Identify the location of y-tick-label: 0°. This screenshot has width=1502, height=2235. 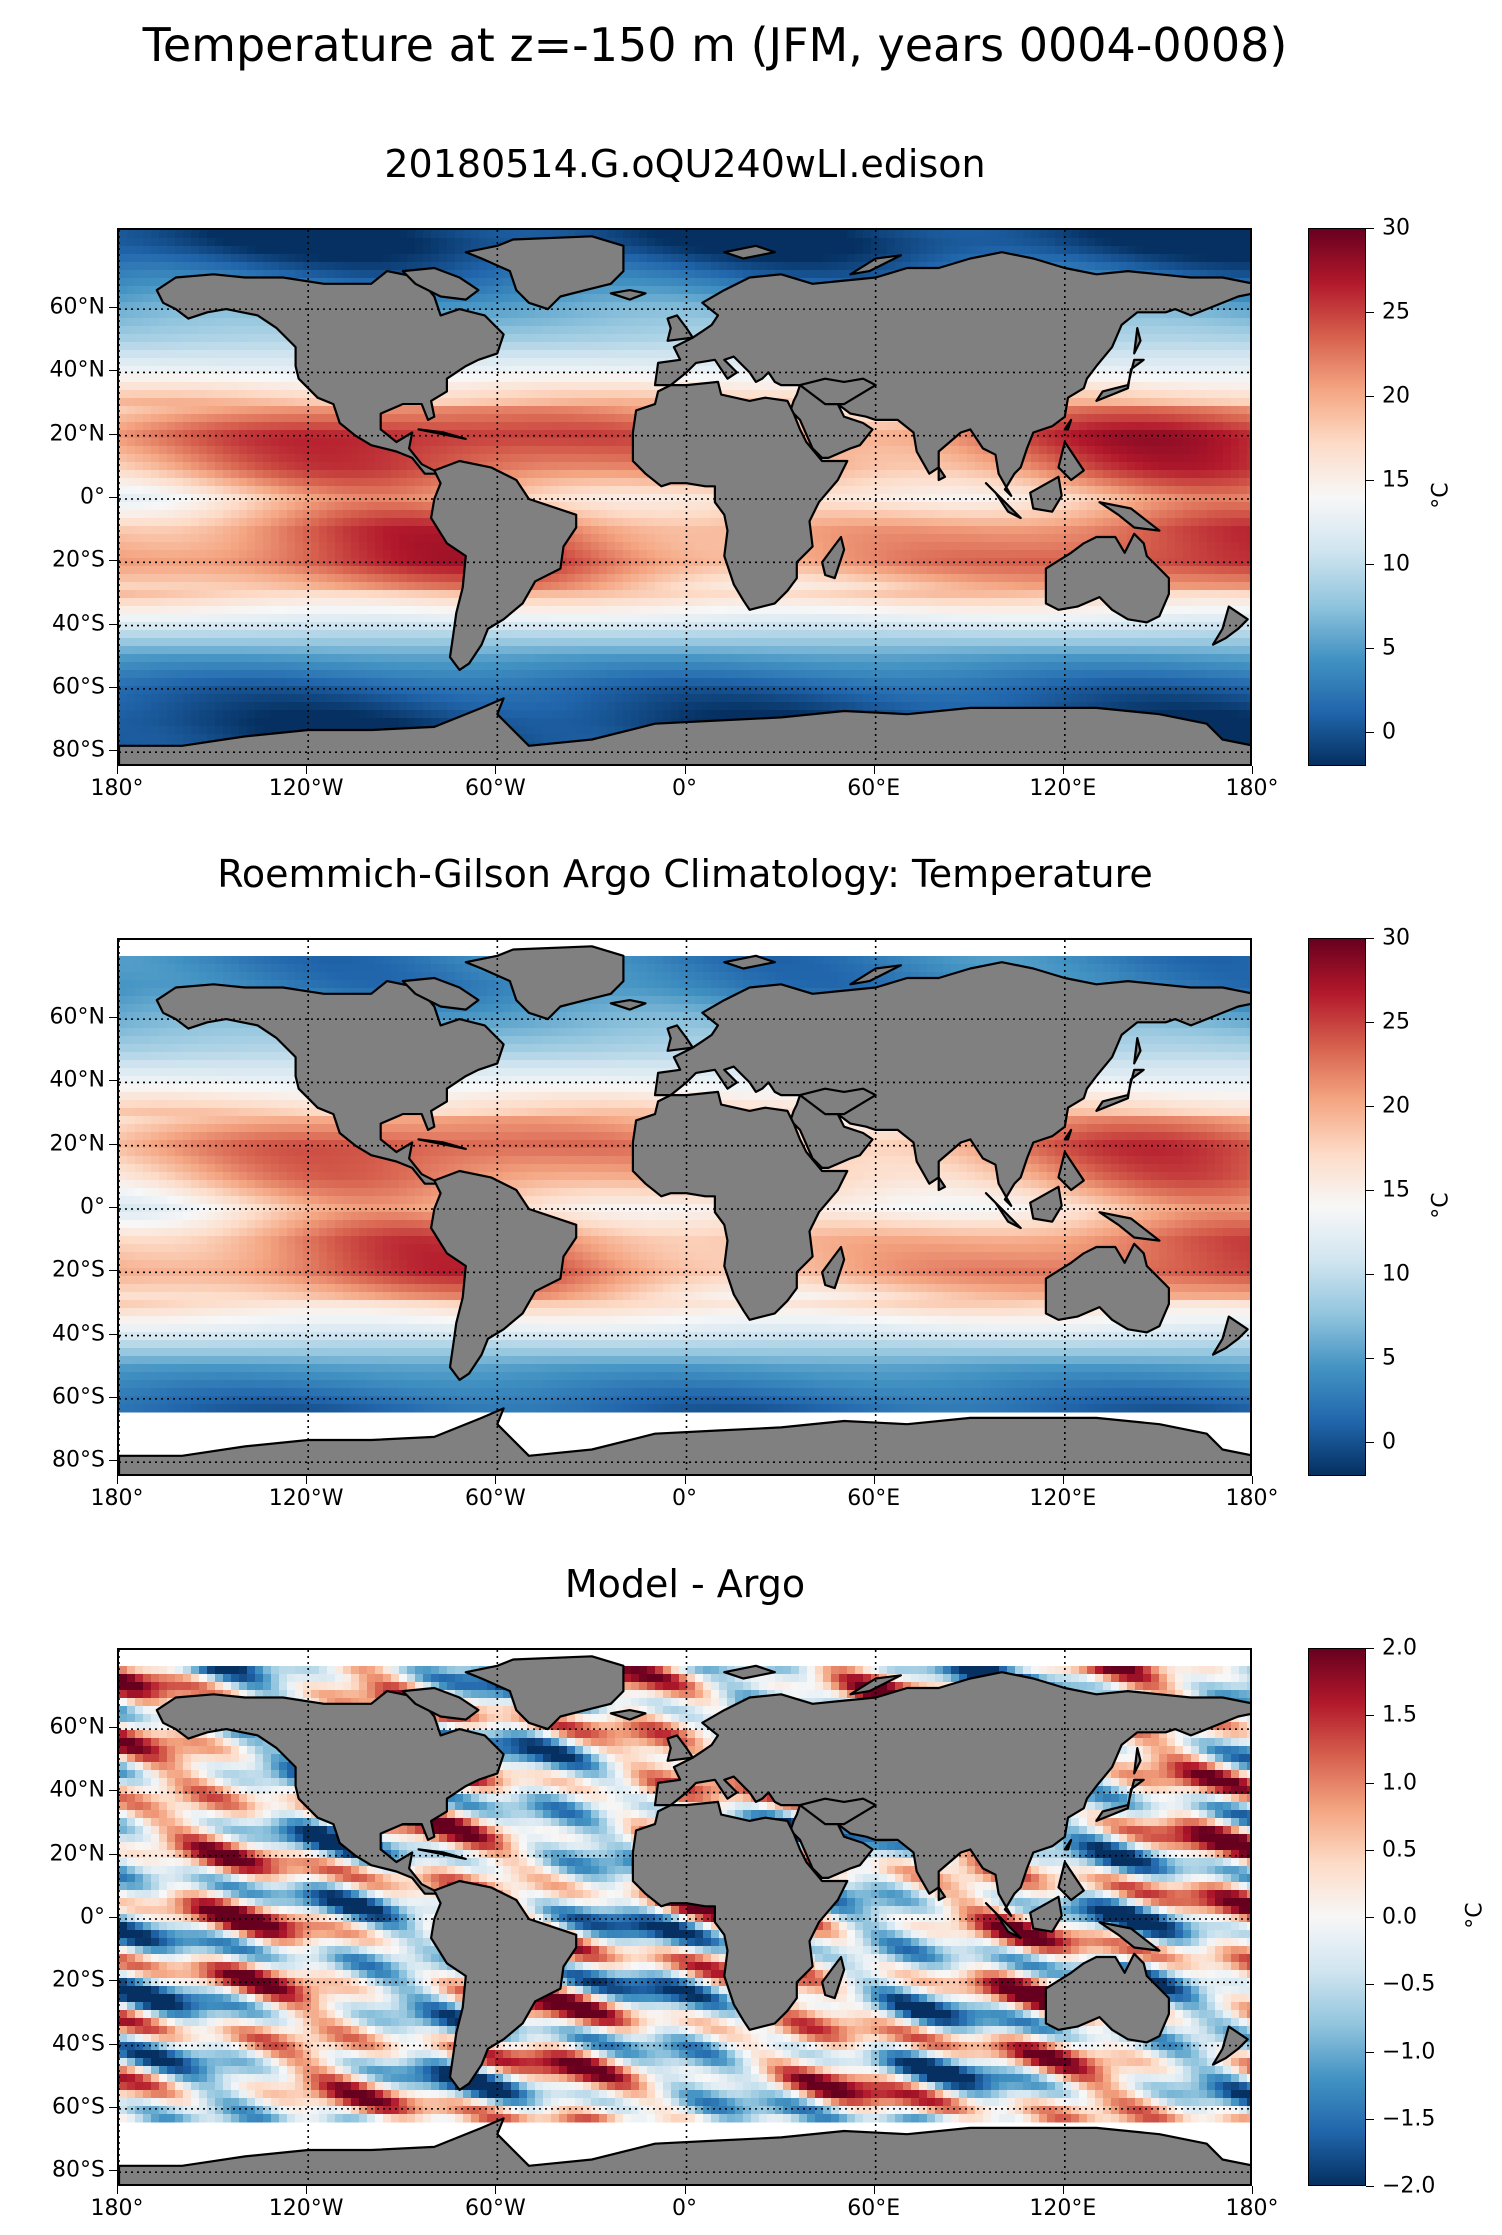
(92, 1207).